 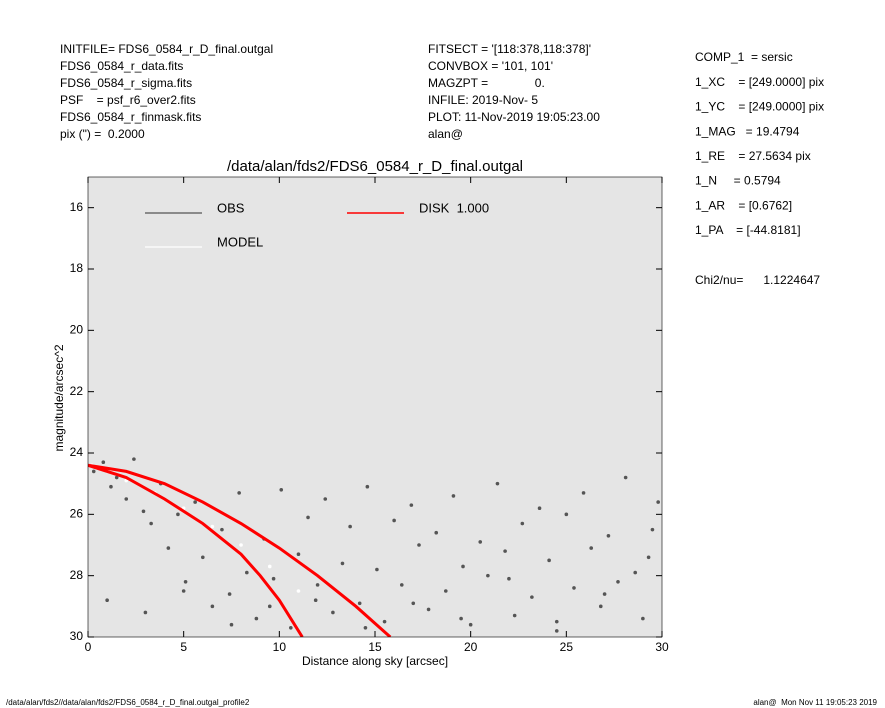 I want to click on header-middle-line: MAGZPT = 0., so click(x=486, y=83).